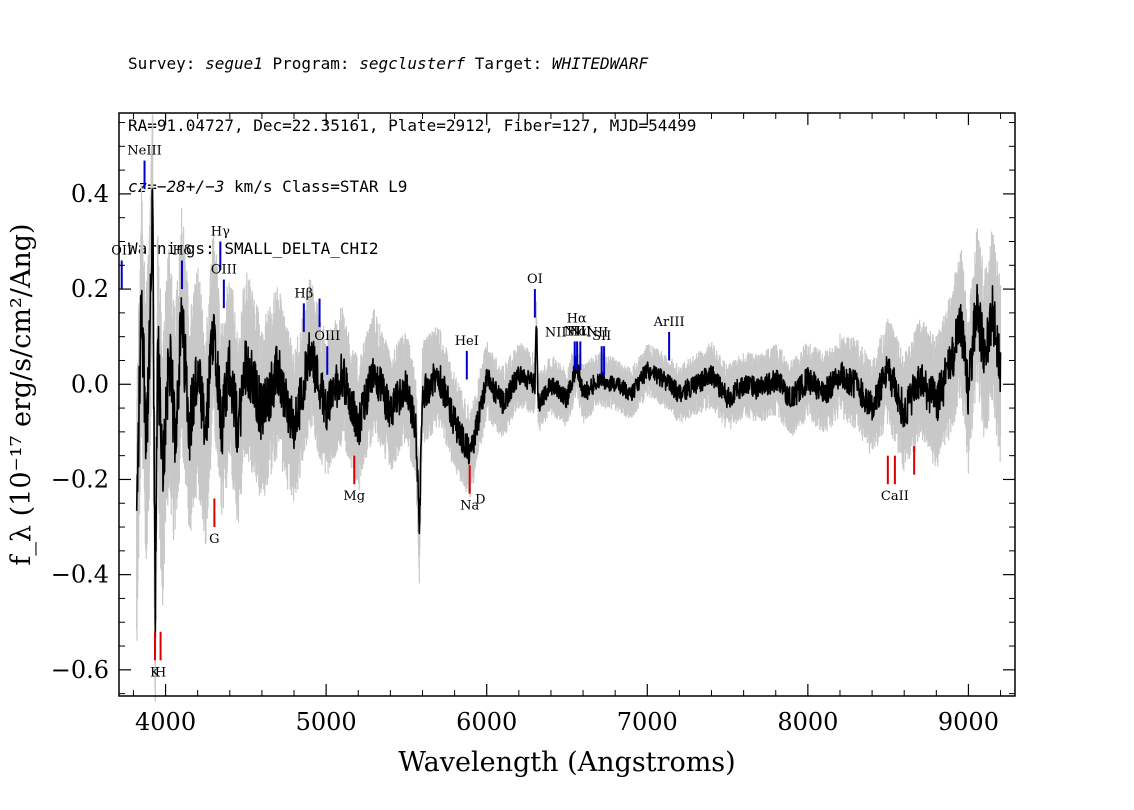 This screenshot has width=1134, height=810. Describe the element at coordinates (354, 496) in the screenshot. I see `absorption-line-label: Mg` at that location.